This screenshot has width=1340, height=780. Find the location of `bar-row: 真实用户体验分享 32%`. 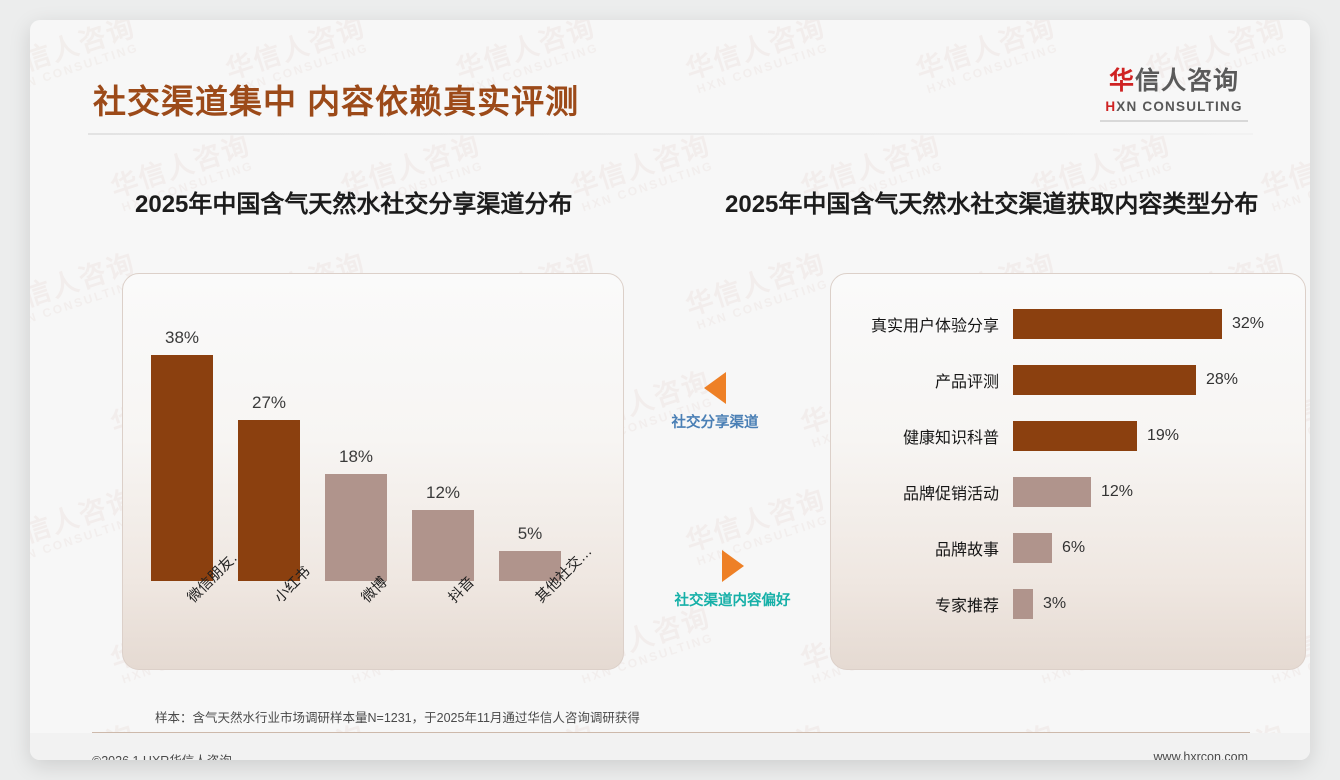

bar-row: 真实用户体验分享 32% is located at coordinates (1068, 324).